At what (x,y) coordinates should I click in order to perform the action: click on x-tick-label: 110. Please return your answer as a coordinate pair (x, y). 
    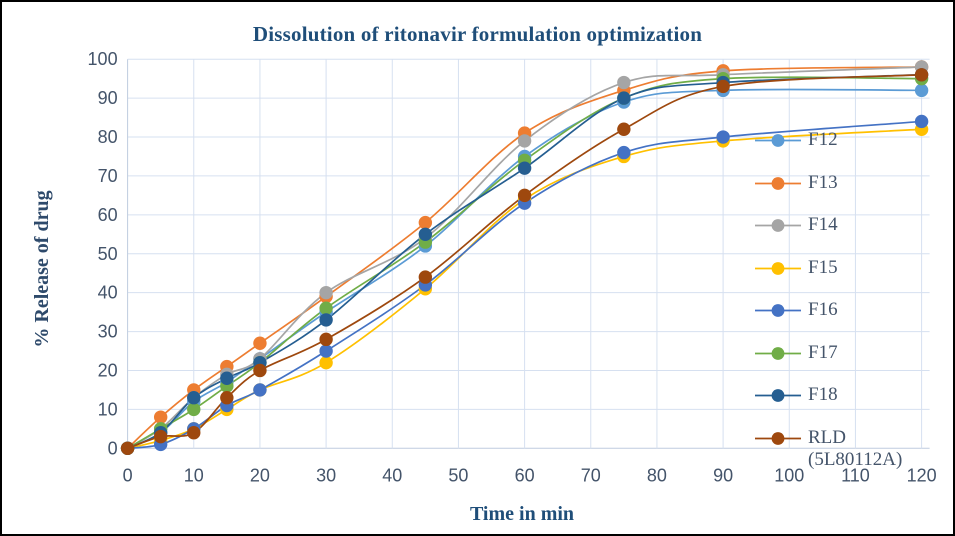
    Looking at the image, I should click on (855, 475).